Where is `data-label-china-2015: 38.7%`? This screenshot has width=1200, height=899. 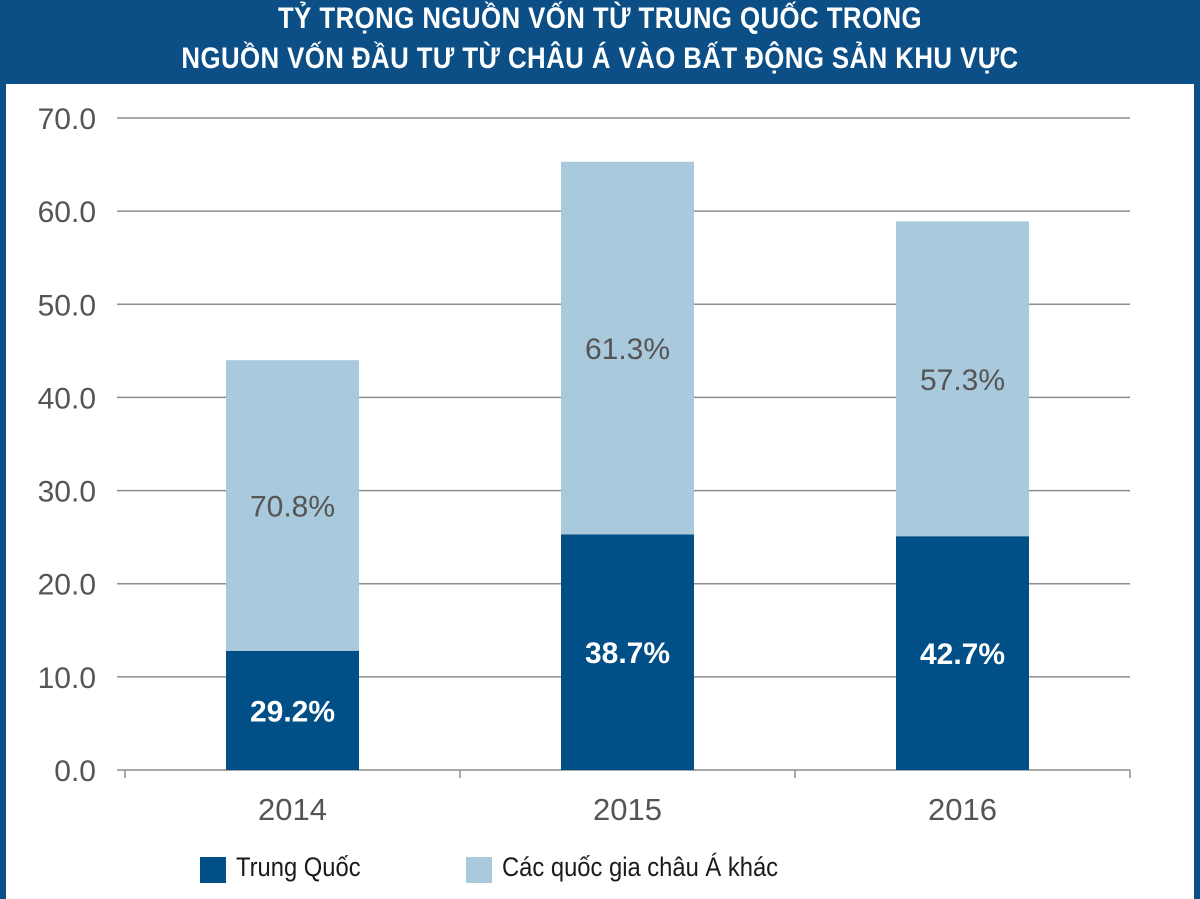
data-label-china-2015: 38.7% is located at coordinates (627, 653).